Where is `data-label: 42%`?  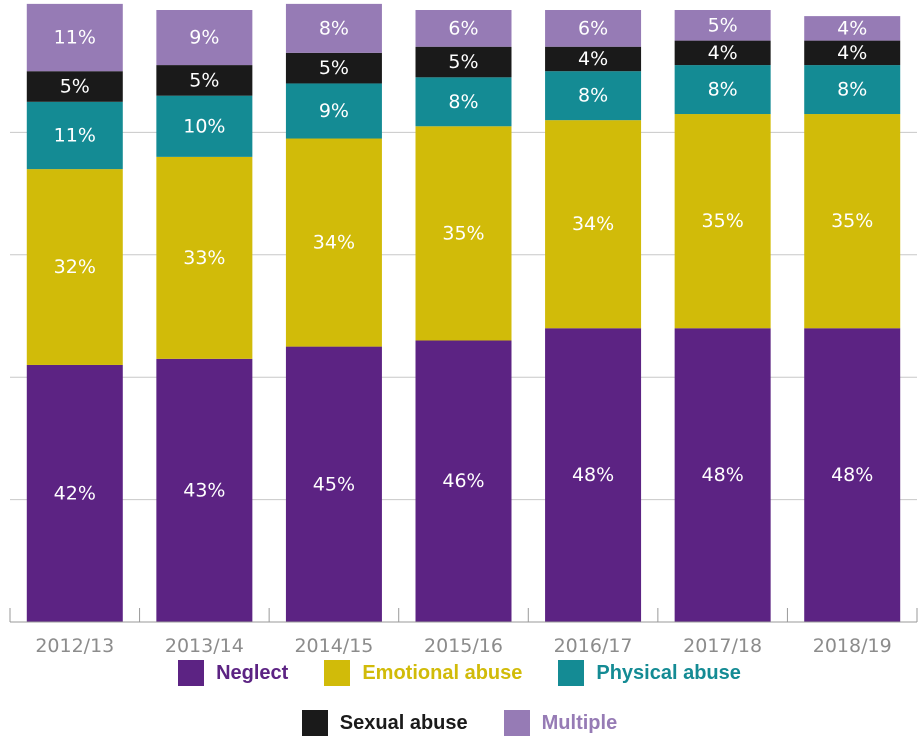 data-label: 42% is located at coordinates (75, 493).